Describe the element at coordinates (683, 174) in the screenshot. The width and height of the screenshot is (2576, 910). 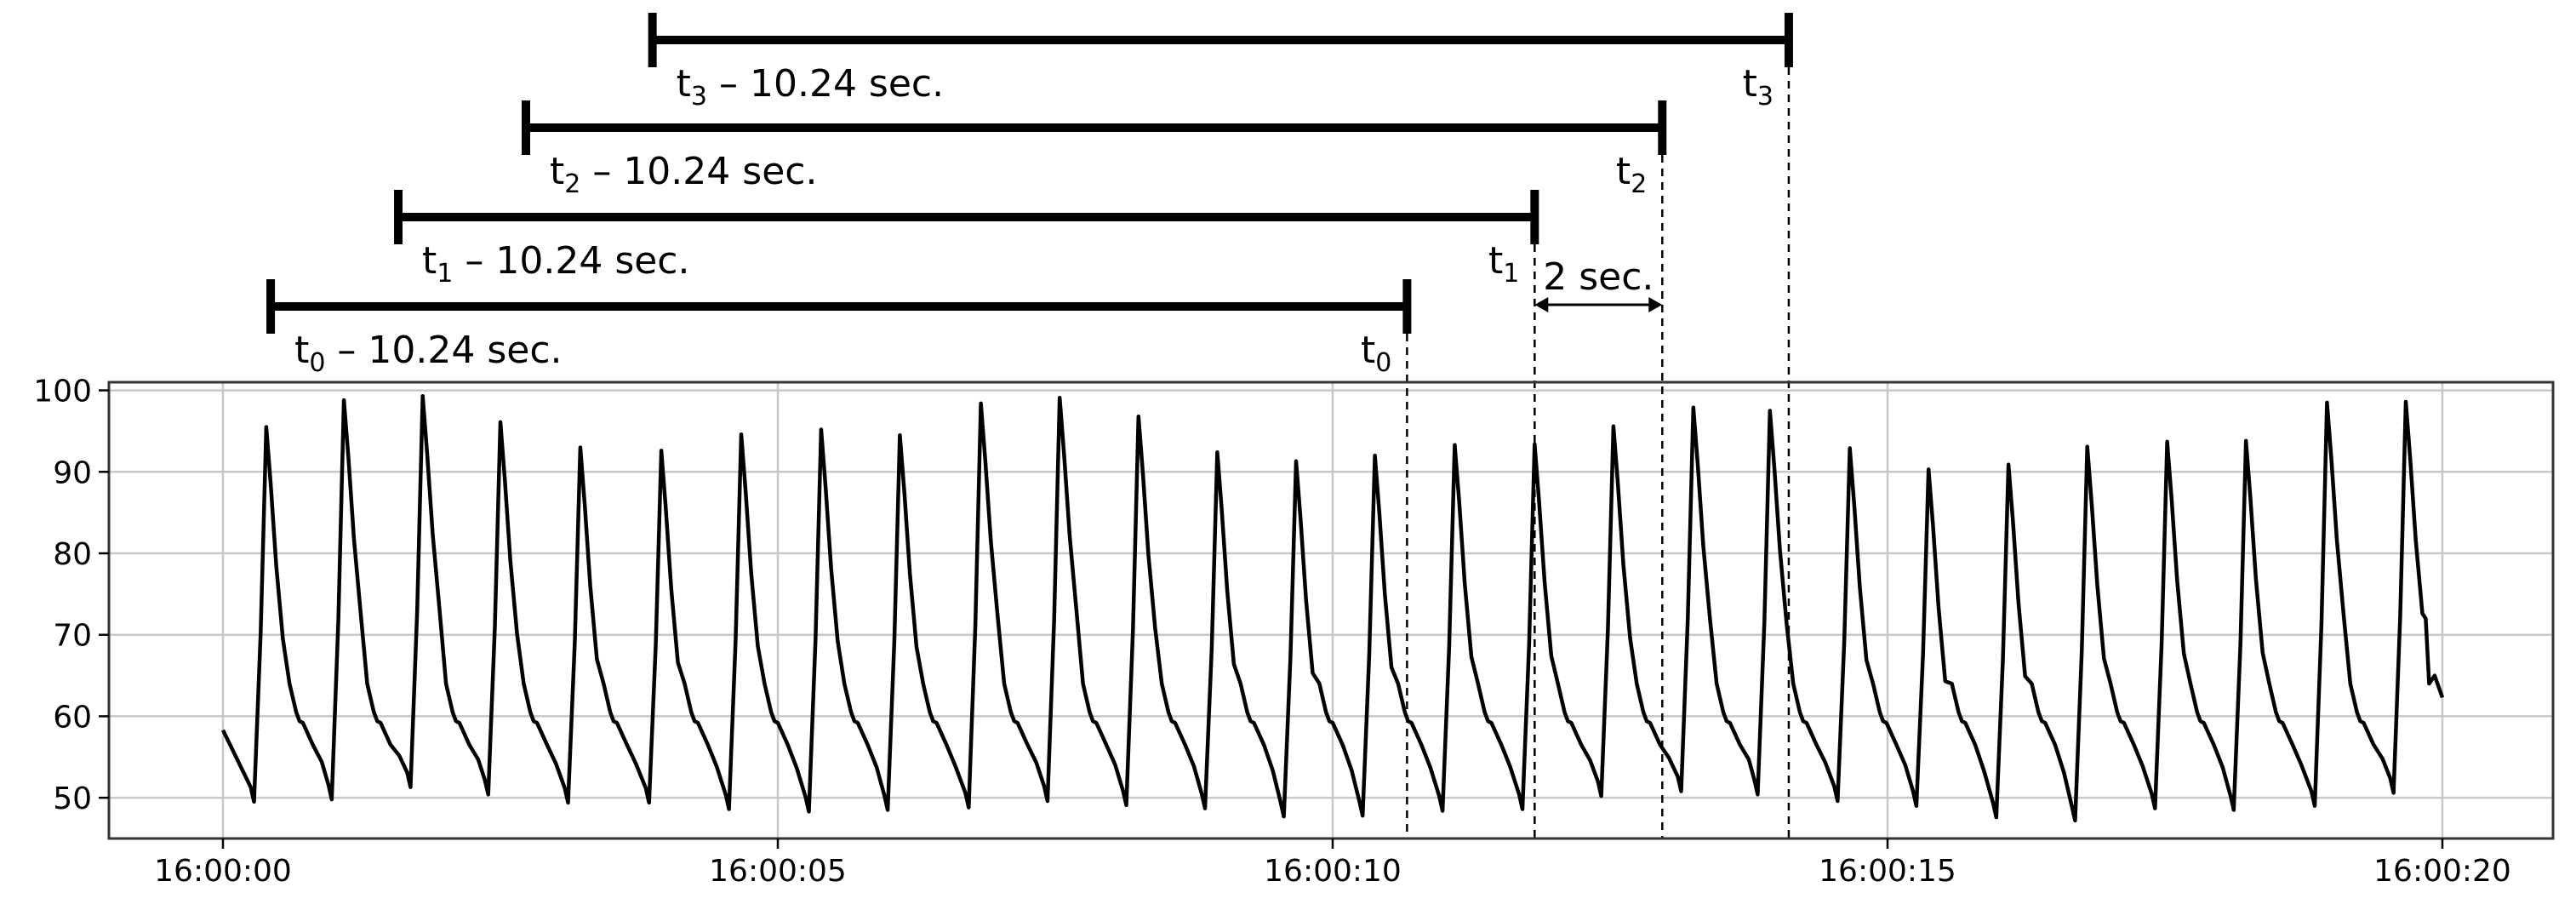
I see `window-start-label: t2 – 10.24 sec.` at that location.